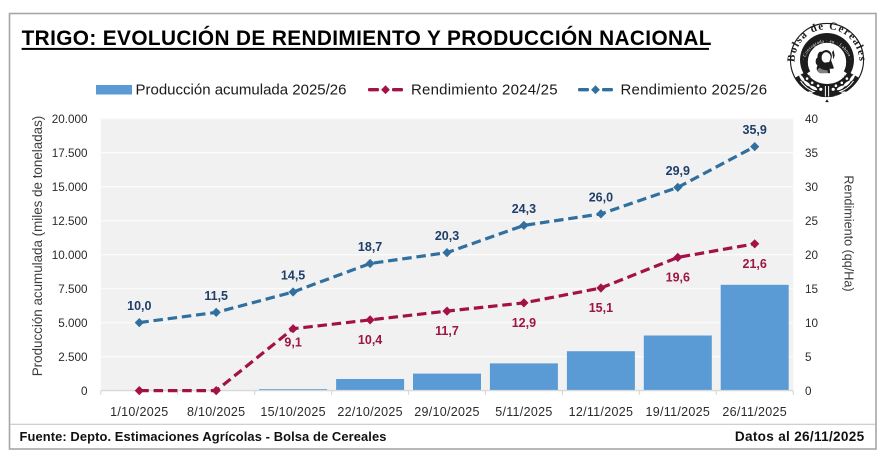 This screenshot has width=889, height=465. What do you see at coordinates (70, 255) in the screenshot?
I see `svg-text: 10.000` at bounding box center [70, 255].